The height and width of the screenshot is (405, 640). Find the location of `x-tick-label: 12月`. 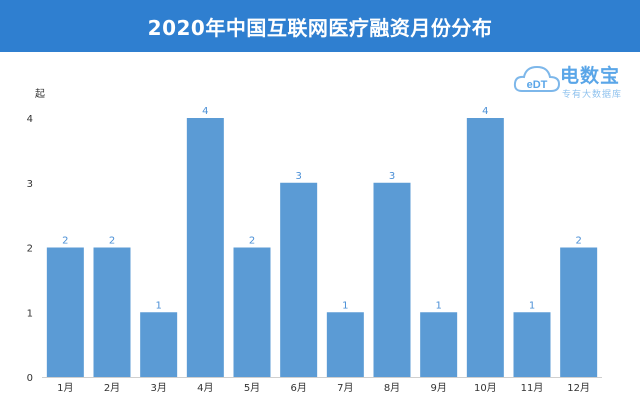

x-tick-label: 12月 is located at coordinates (578, 388).